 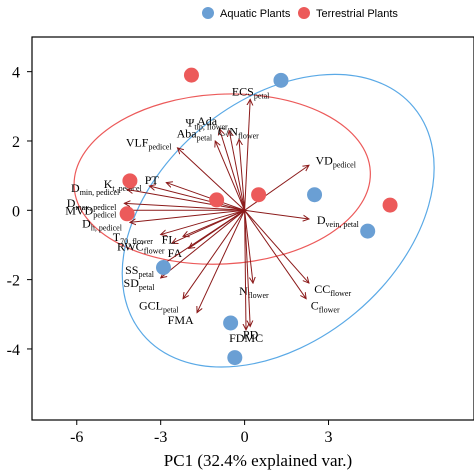 I want to click on legend: Aquatic Plants Terrestrial Plants, so click(x=300, y=13).